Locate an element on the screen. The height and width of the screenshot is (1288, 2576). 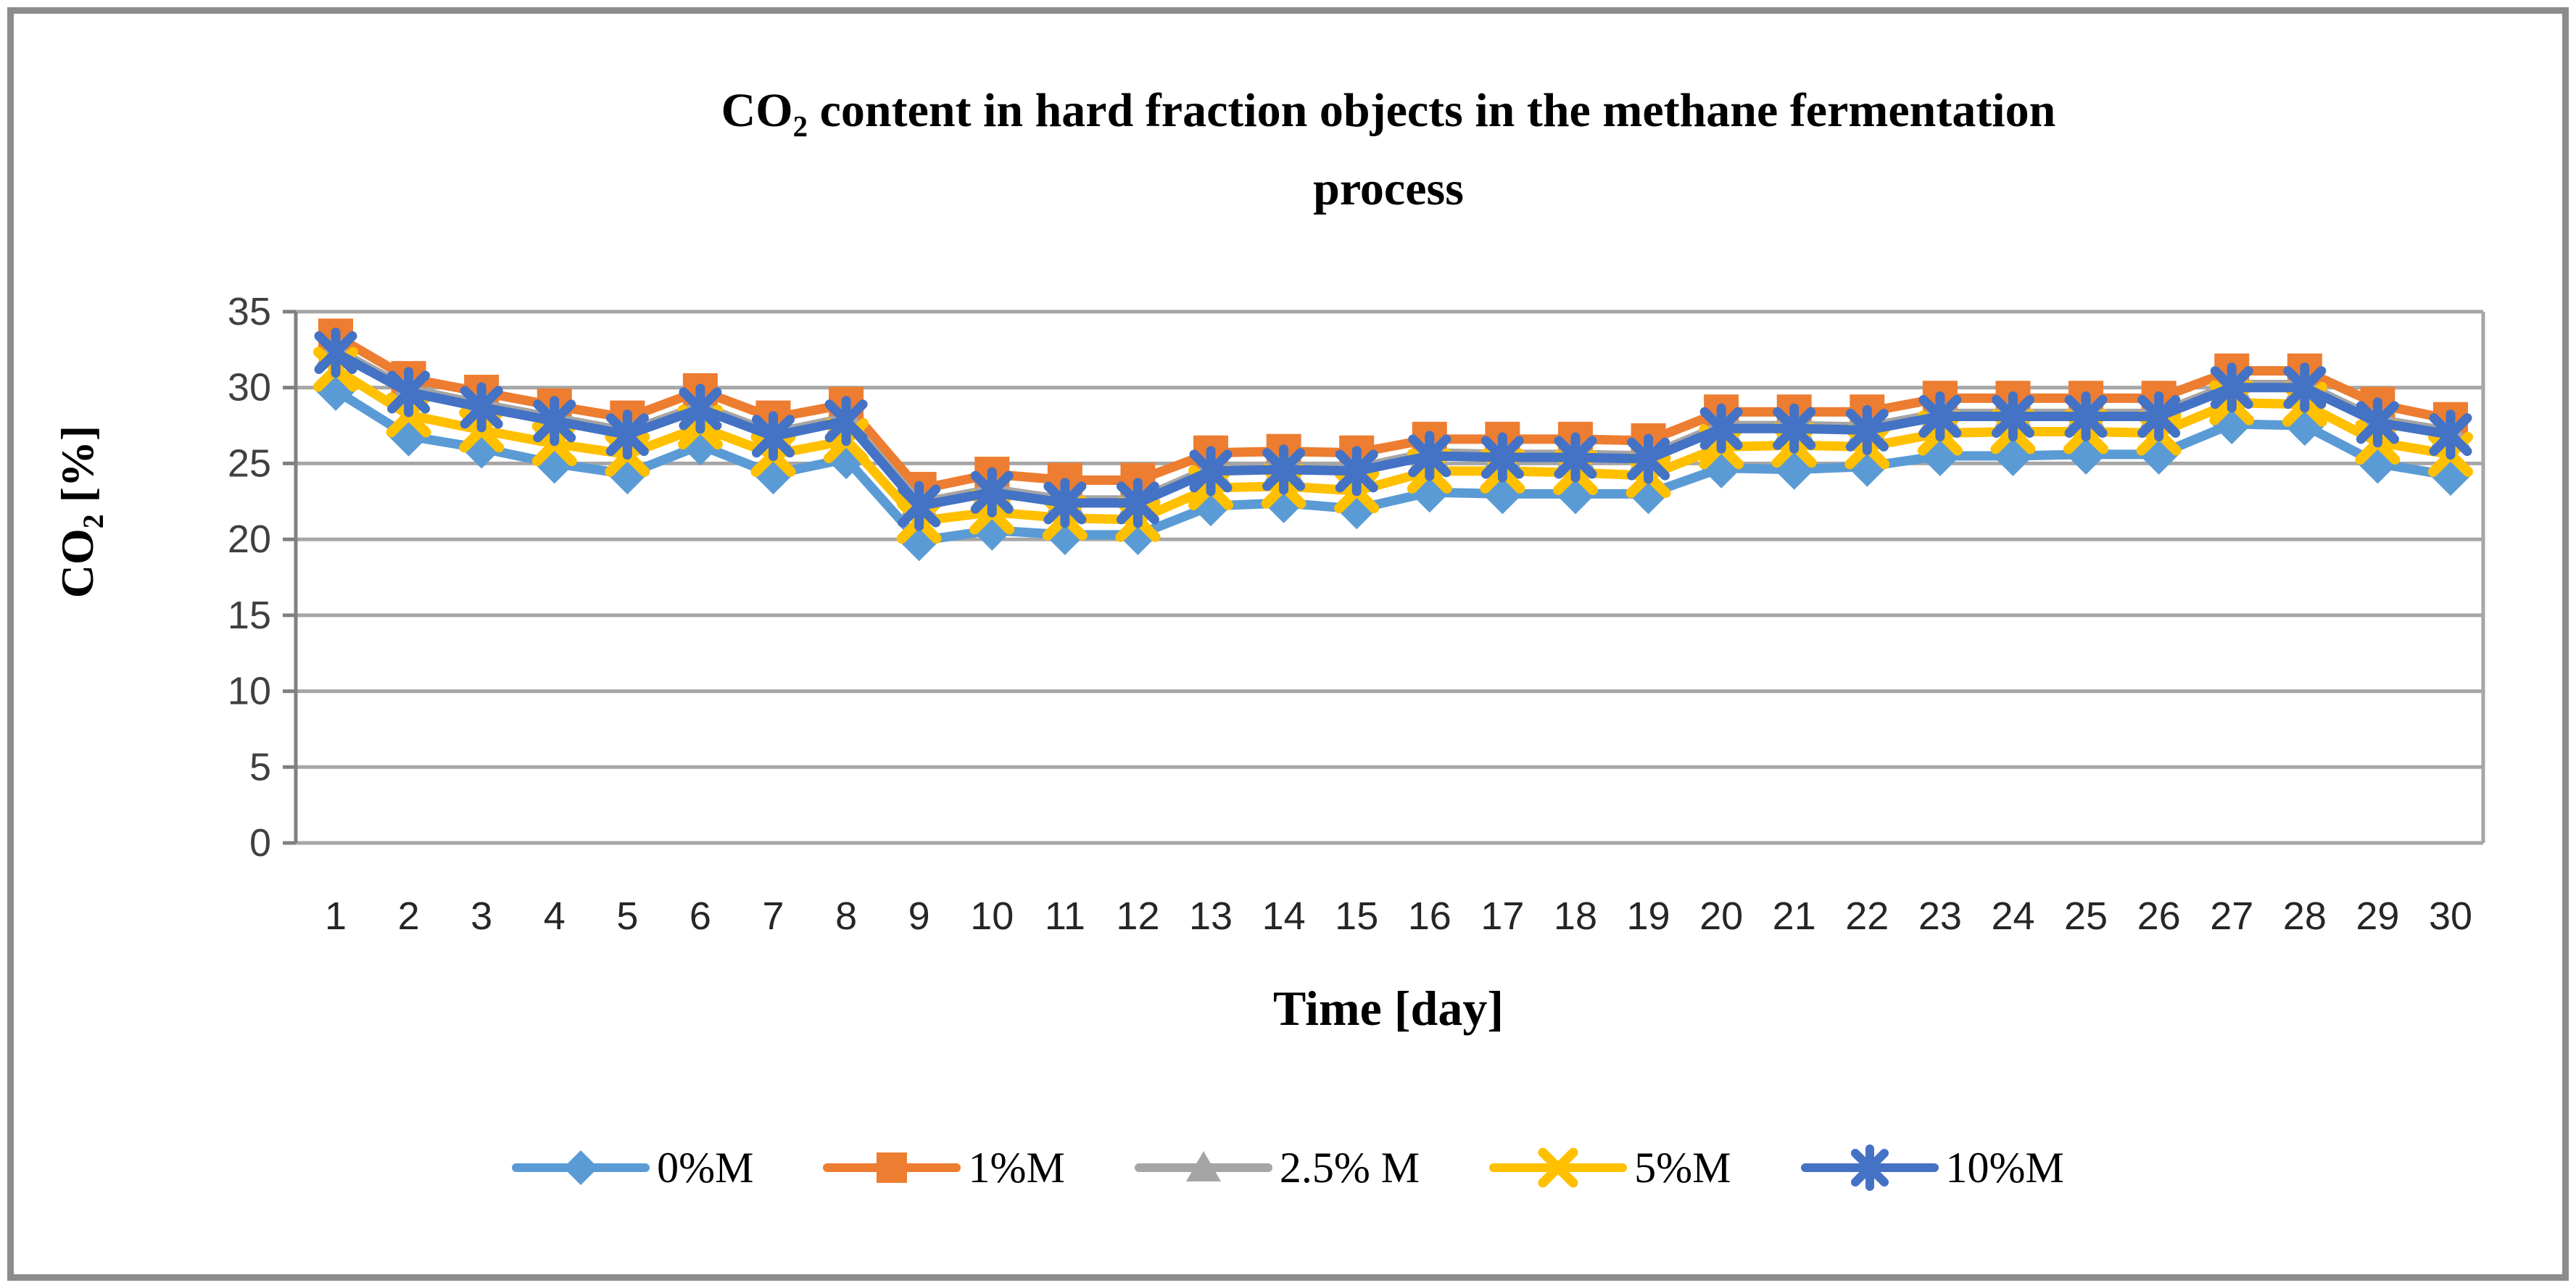
legend-item-1M: 1%M is located at coordinates (944, 1168).